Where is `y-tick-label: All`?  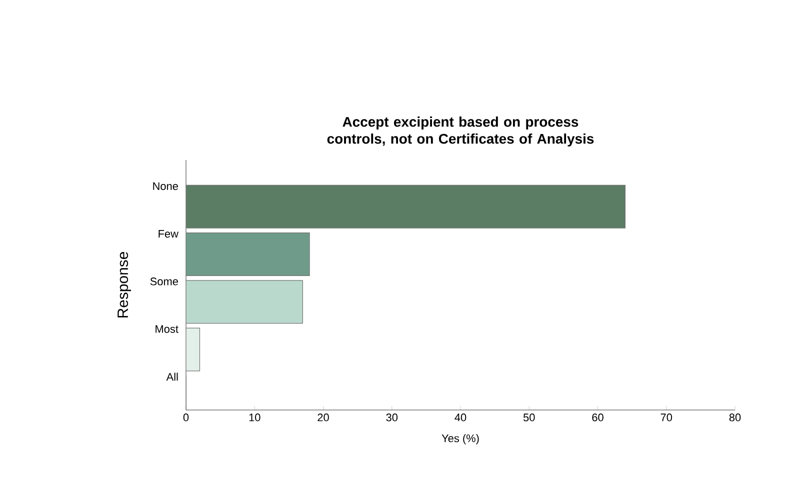 y-tick-label: All is located at coordinates (172, 376).